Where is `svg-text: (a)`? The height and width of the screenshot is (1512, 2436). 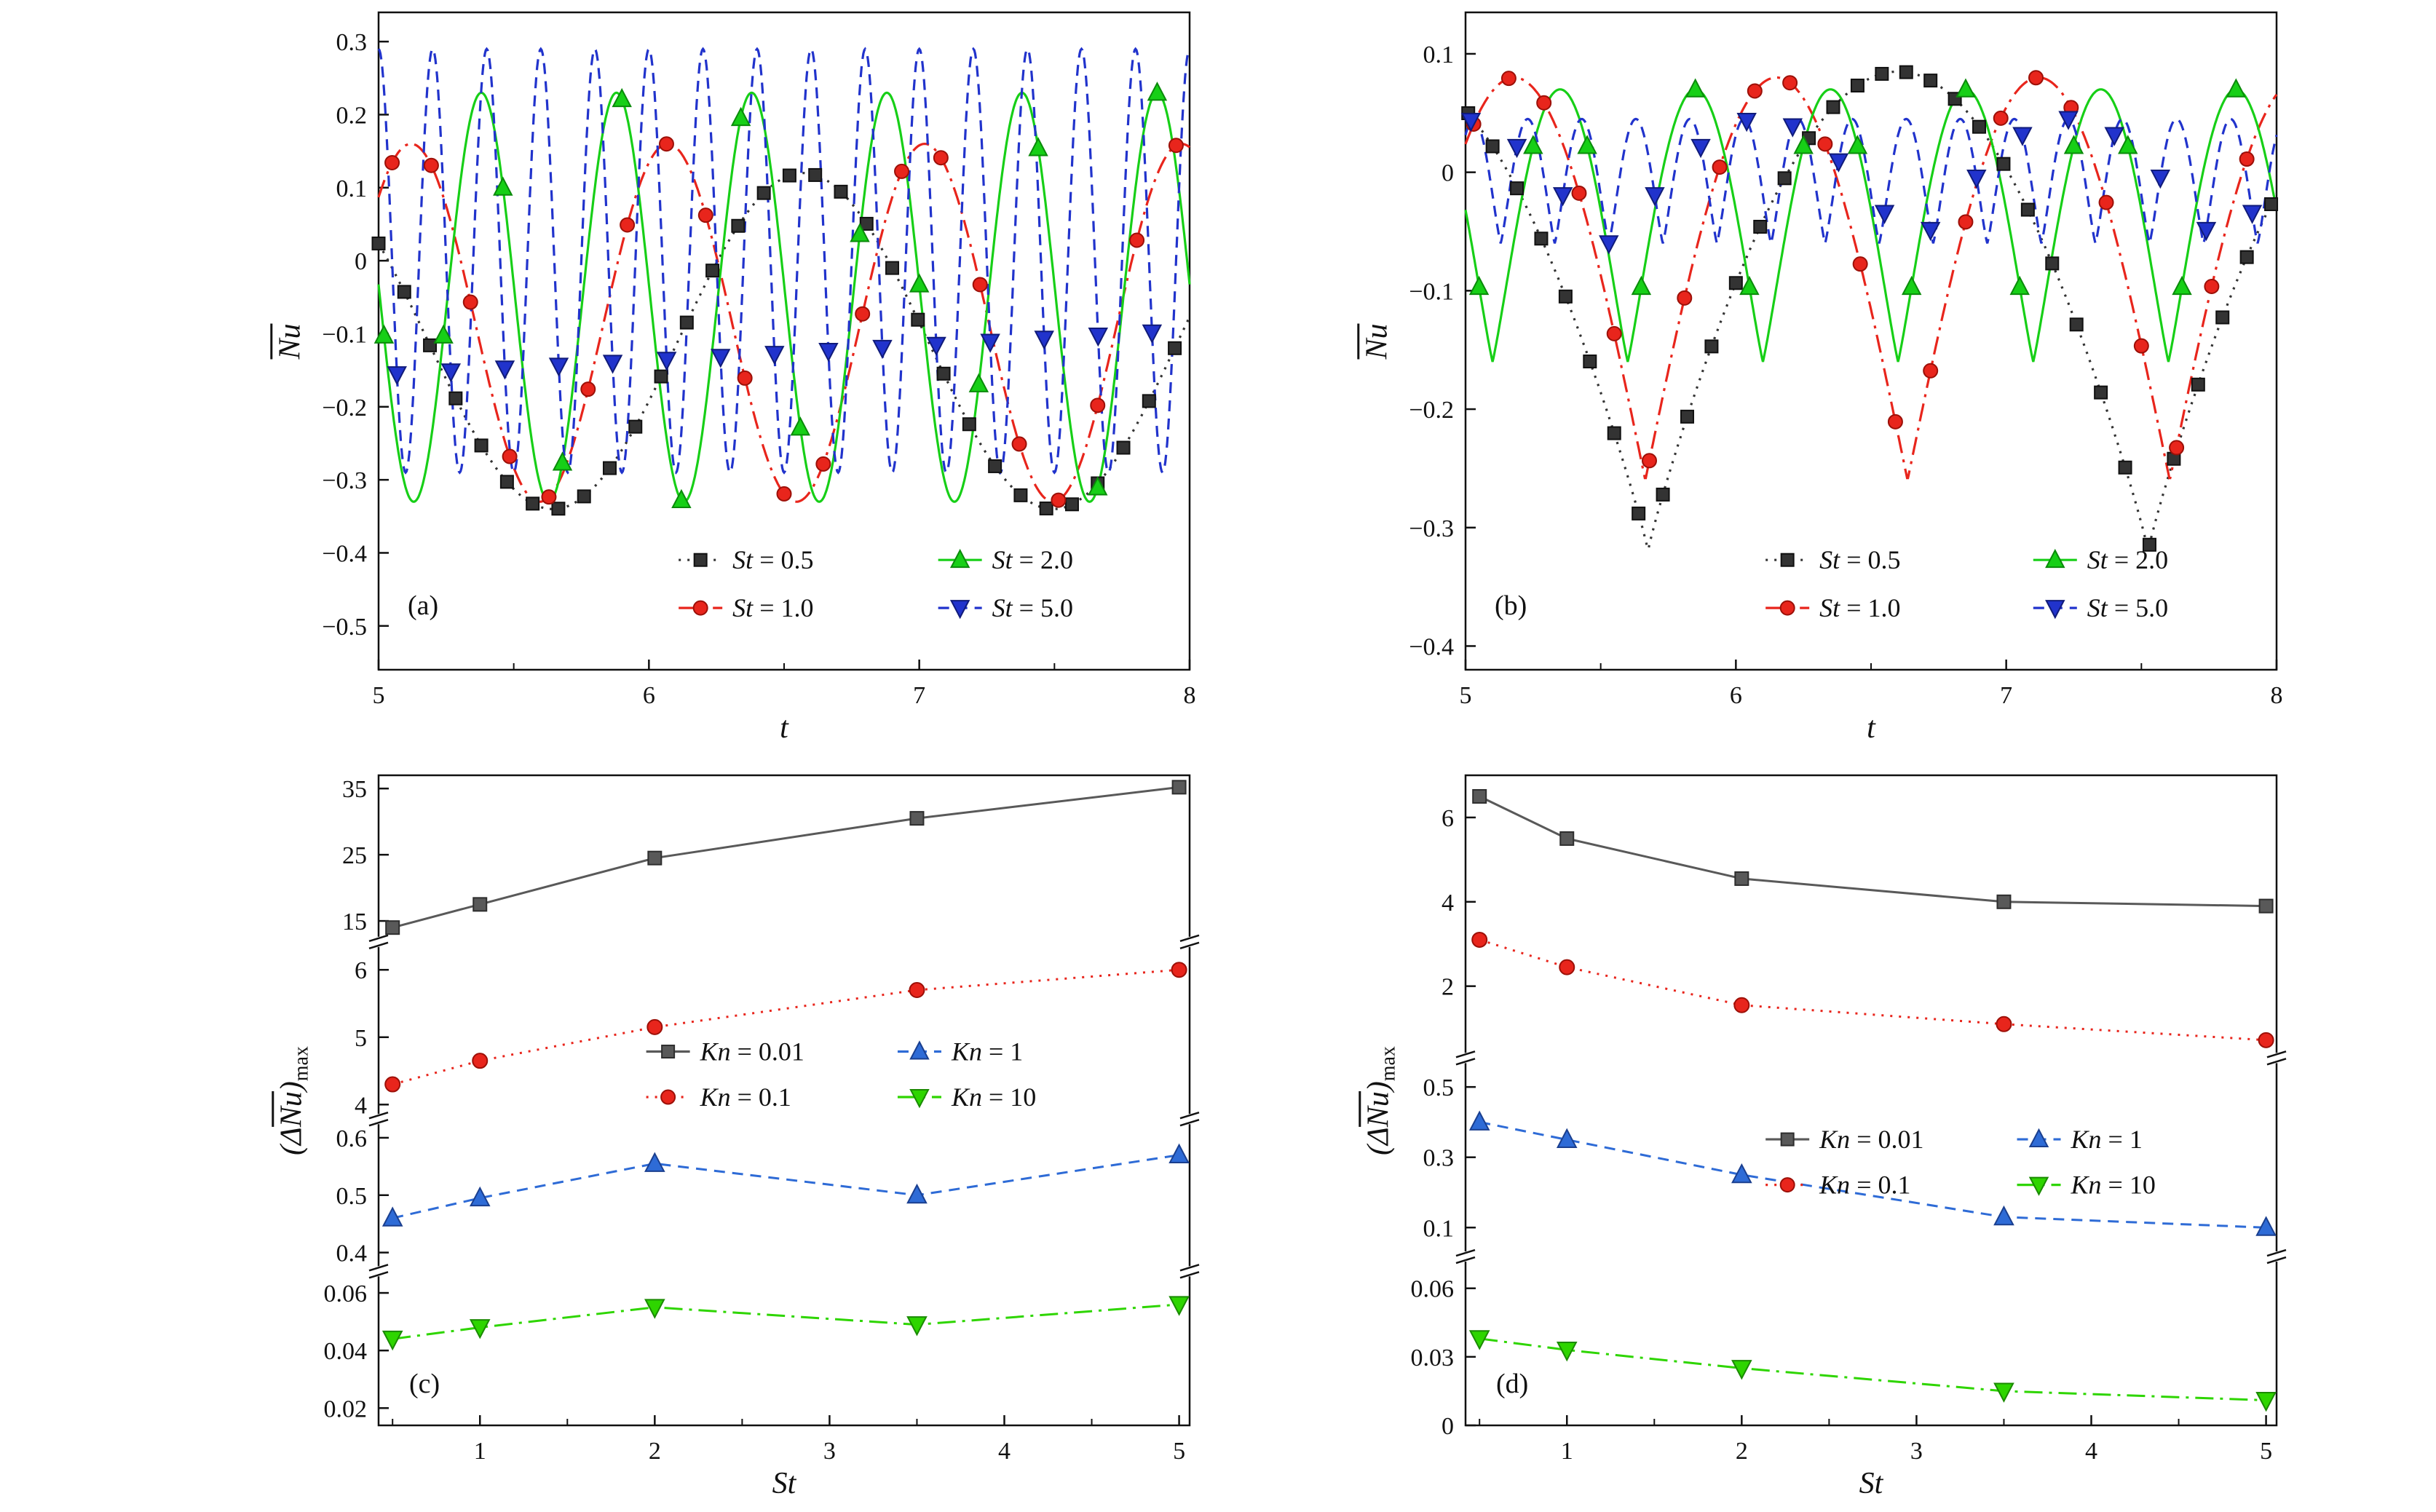
svg-text: (a) is located at coordinates (423, 605).